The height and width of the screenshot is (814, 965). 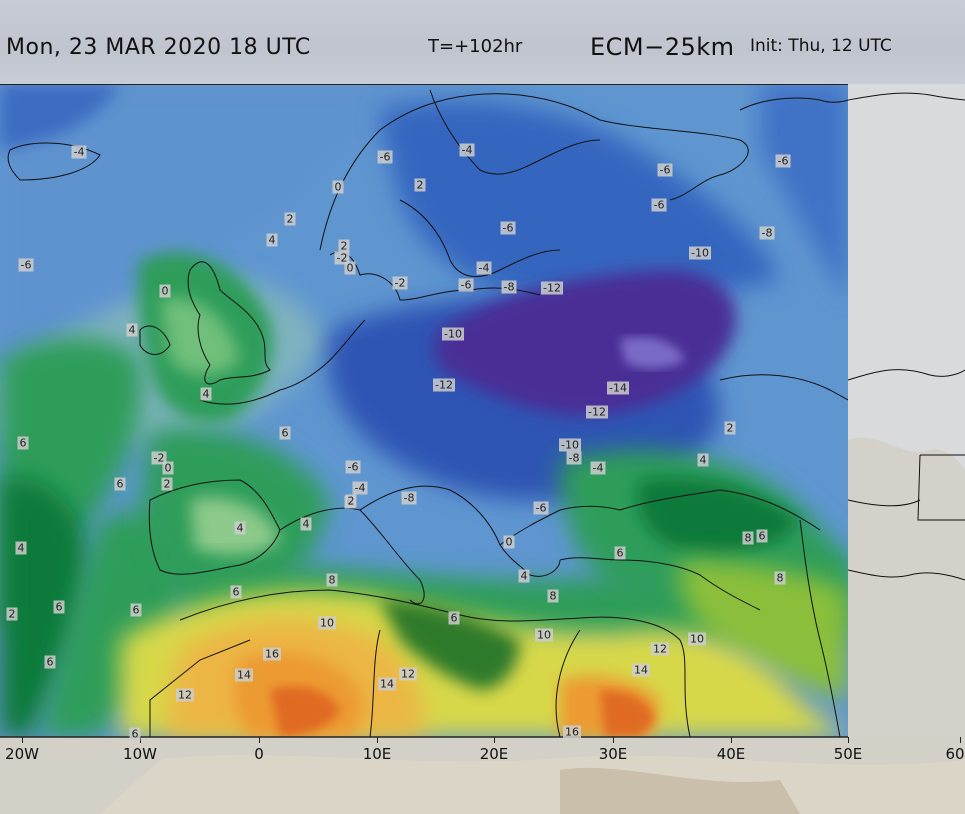 I want to click on model-label: ECM−25km, so click(x=662, y=47).